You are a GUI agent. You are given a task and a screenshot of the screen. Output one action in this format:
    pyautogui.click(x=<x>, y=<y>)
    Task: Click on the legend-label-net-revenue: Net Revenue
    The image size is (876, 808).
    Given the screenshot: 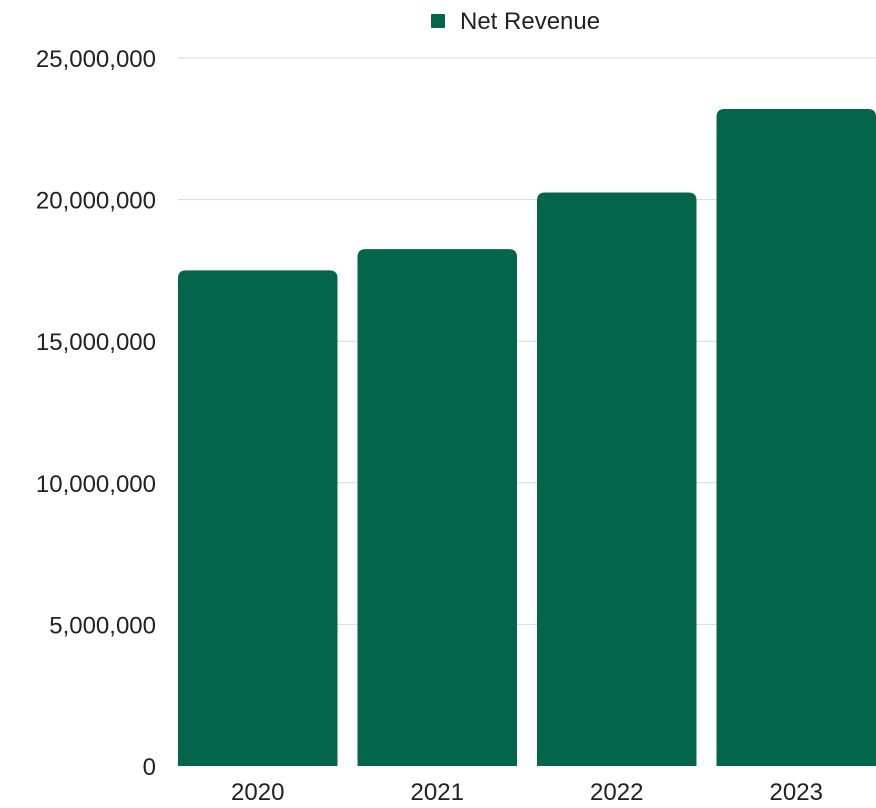 What is the action you would take?
    pyautogui.click(x=530, y=21)
    